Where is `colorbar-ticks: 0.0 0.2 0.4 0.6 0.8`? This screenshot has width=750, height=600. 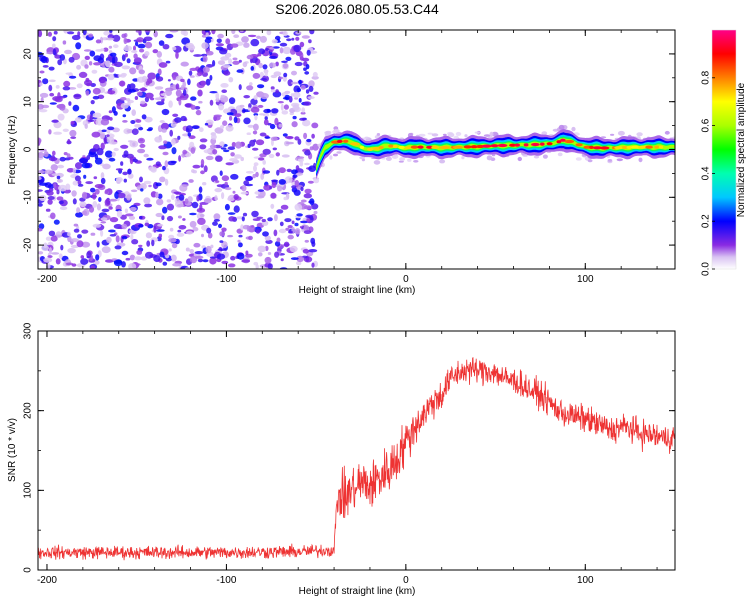
colorbar-ticks: 0.0 0.2 0.4 0.6 0.8 is located at coordinates (708, 173).